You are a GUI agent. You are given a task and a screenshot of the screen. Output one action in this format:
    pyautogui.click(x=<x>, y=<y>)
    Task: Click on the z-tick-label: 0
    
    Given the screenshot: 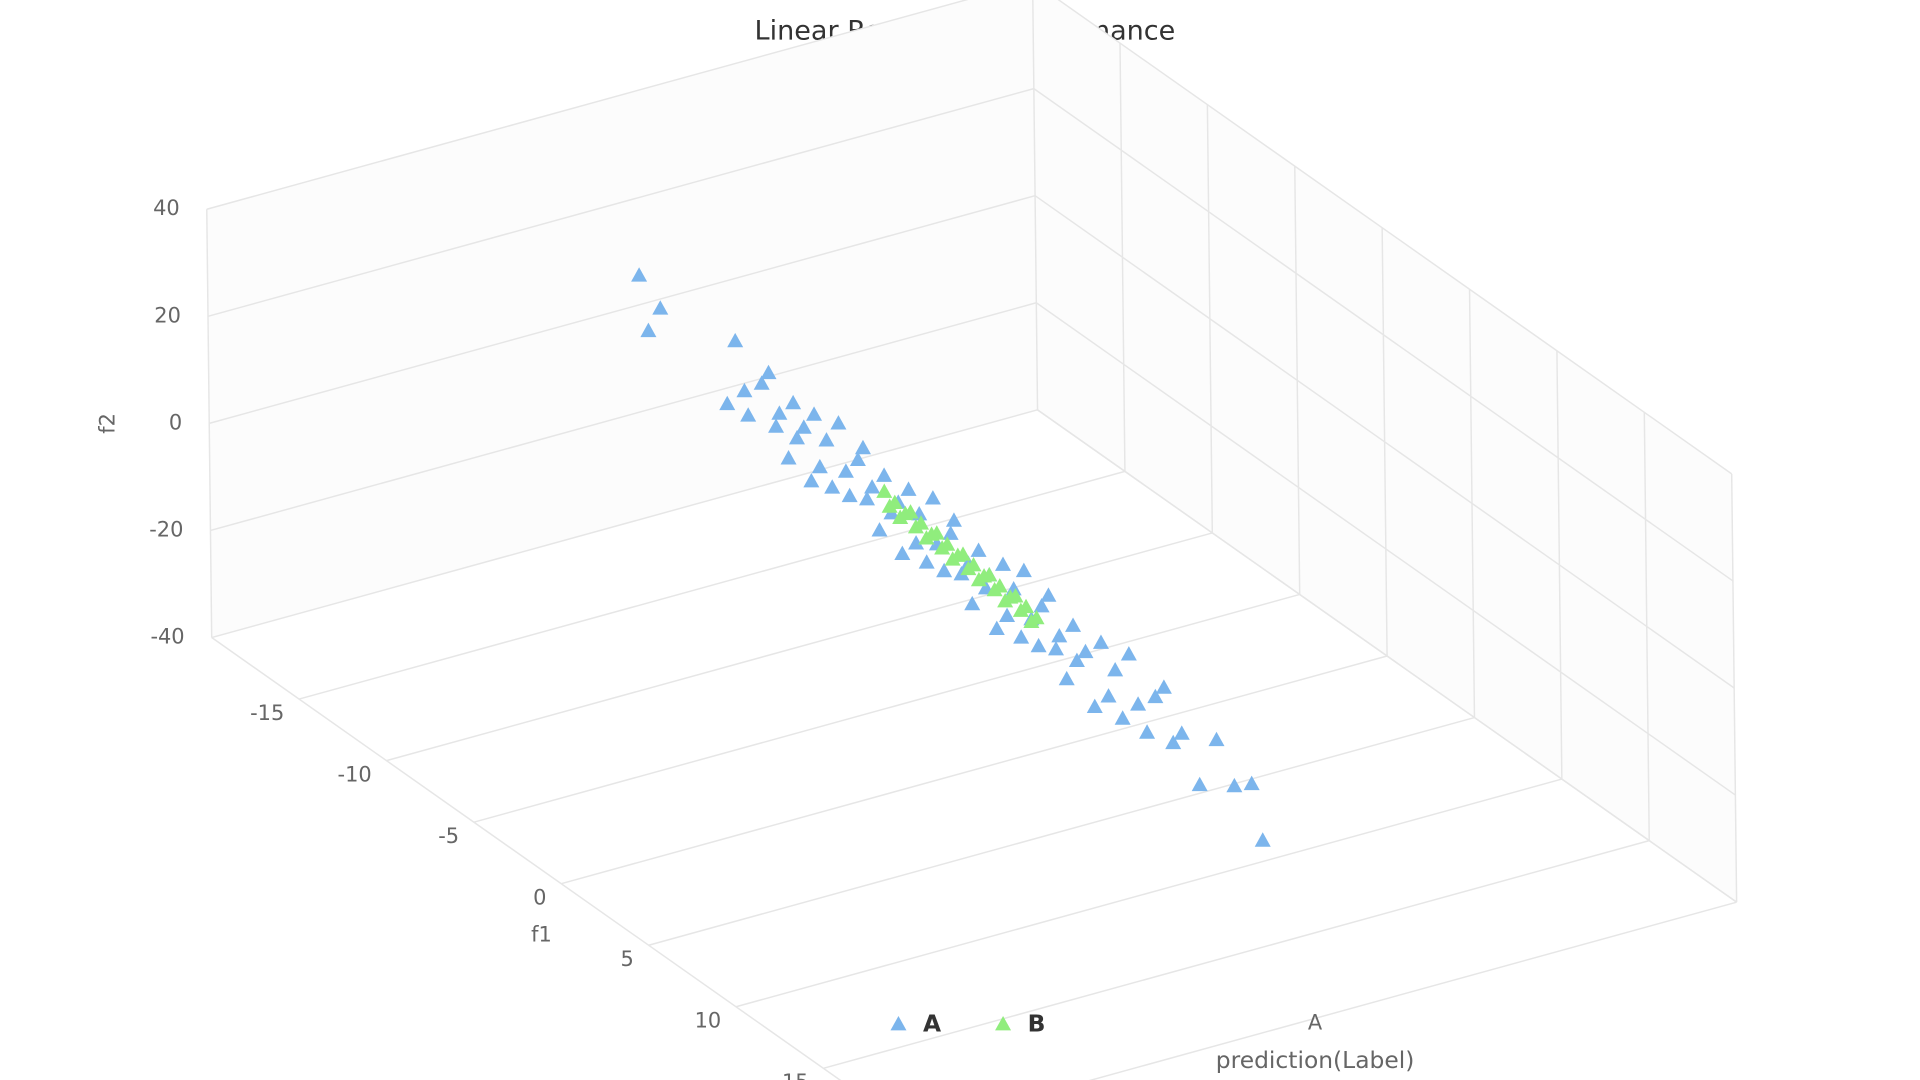 What is the action you would take?
    pyautogui.click(x=539, y=897)
    